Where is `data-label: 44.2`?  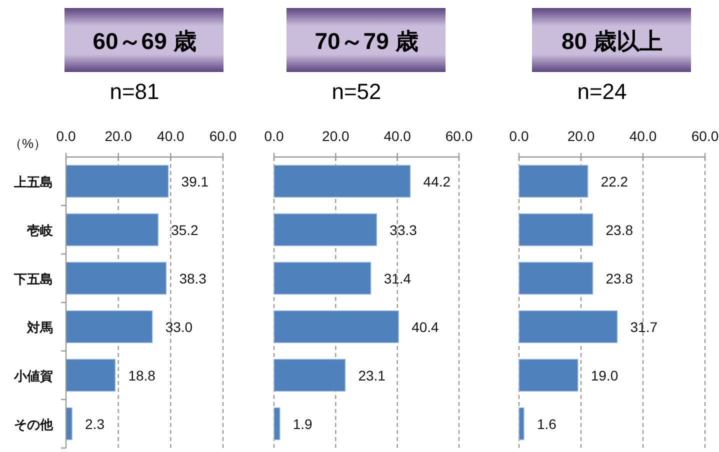 data-label: 44.2 is located at coordinates (437, 181).